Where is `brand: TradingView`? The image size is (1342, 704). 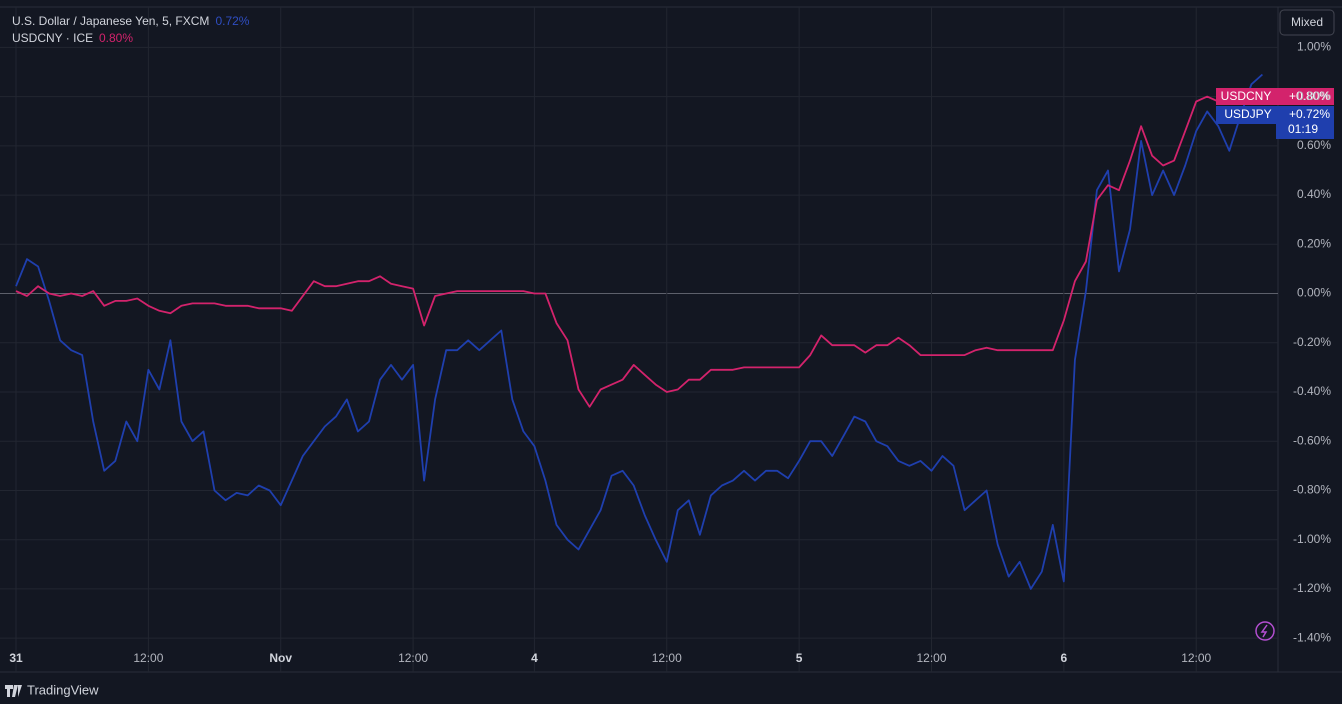 brand: TradingView is located at coordinates (63, 689).